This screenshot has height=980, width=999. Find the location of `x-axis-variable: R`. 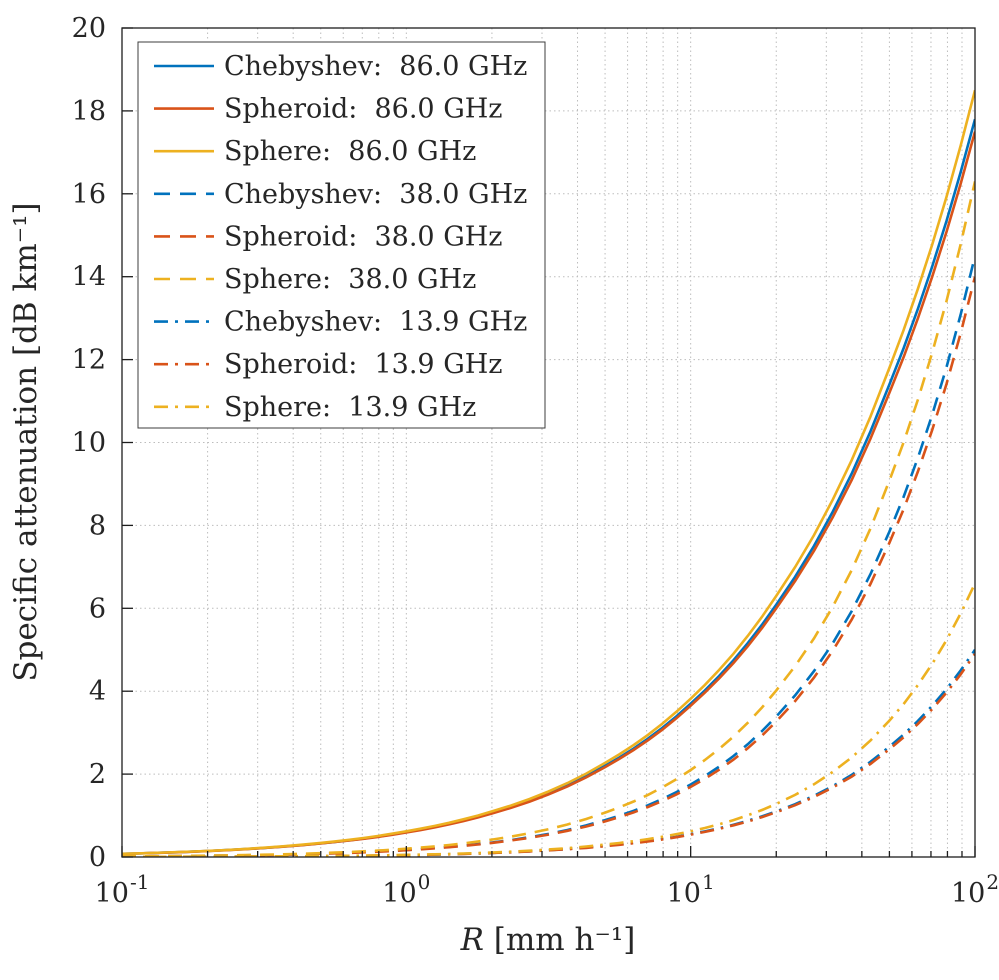

x-axis-variable: R is located at coordinates (472, 940).